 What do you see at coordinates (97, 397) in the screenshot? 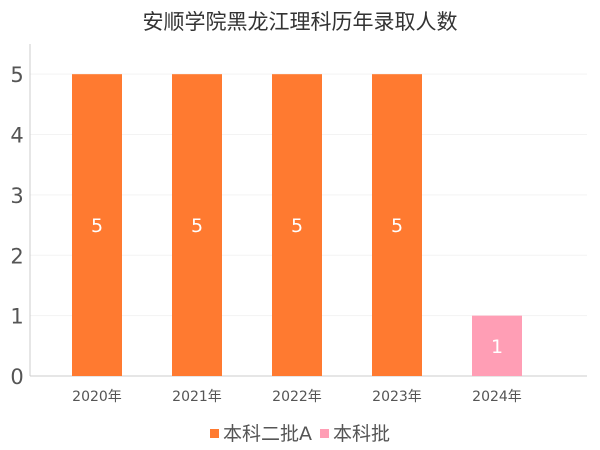
I see `x-tick-label: 2020年` at bounding box center [97, 397].